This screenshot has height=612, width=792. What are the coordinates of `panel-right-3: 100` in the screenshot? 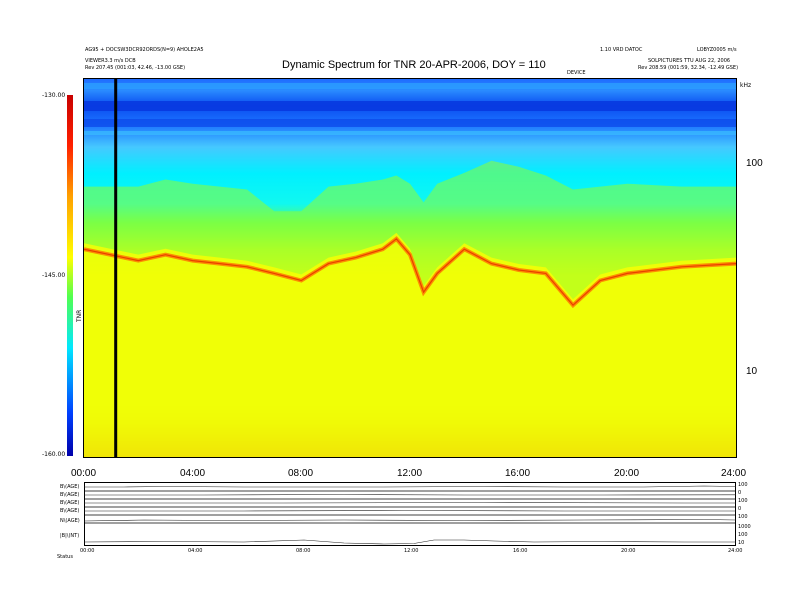 It's located at (743, 501).